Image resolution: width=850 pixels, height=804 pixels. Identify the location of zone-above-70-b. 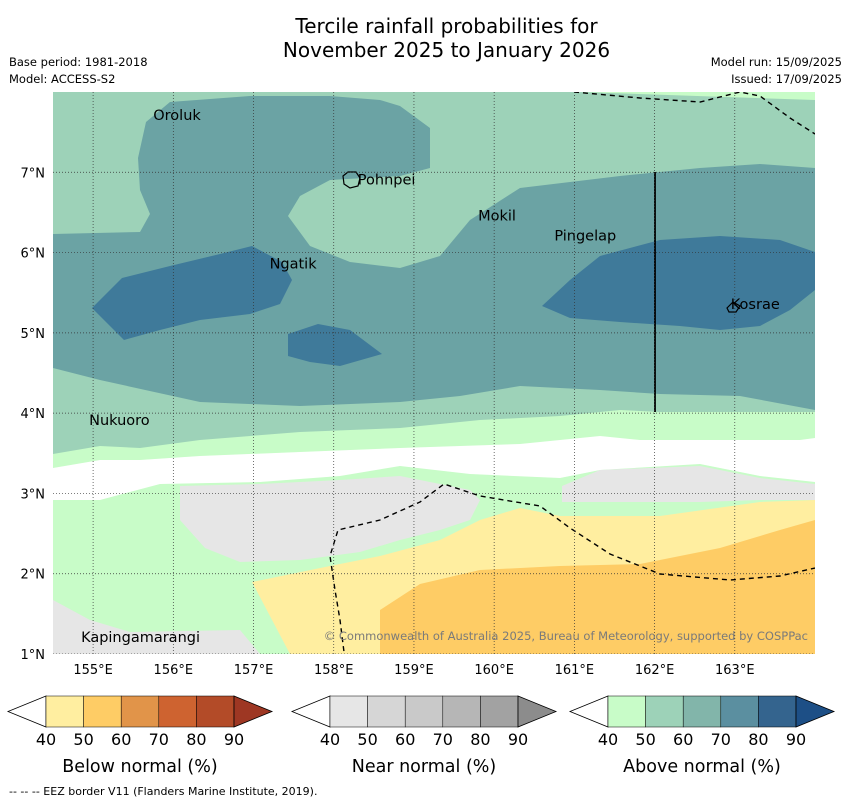
(335, 345).